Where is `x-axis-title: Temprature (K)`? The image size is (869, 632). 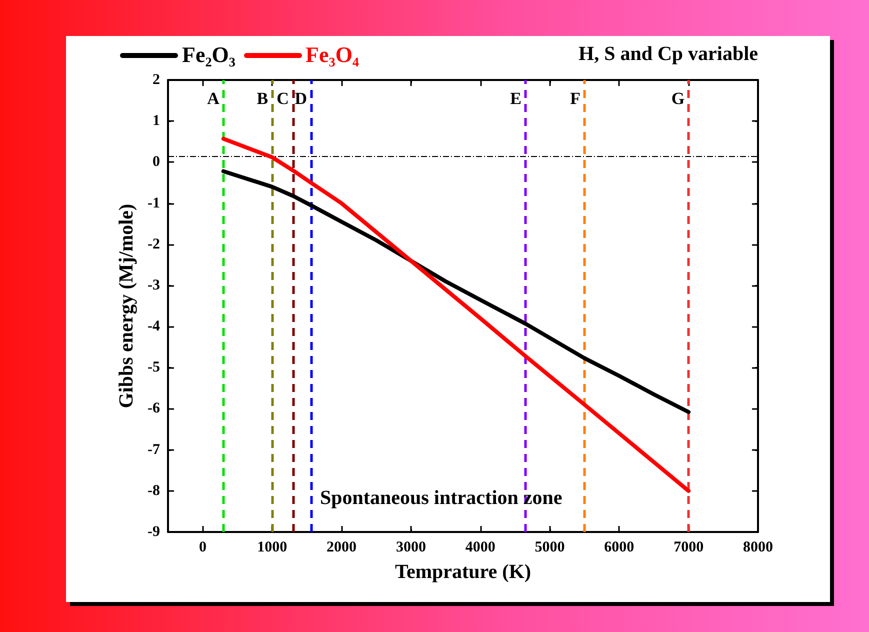 x-axis-title: Temprature (K) is located at coordinates (463, 572).